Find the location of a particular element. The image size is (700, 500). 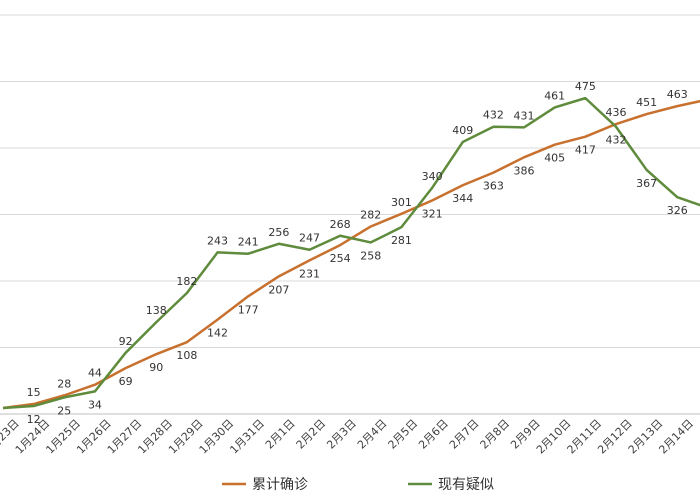

data-label-suspected: 182 is located at coordinates (186, 281).